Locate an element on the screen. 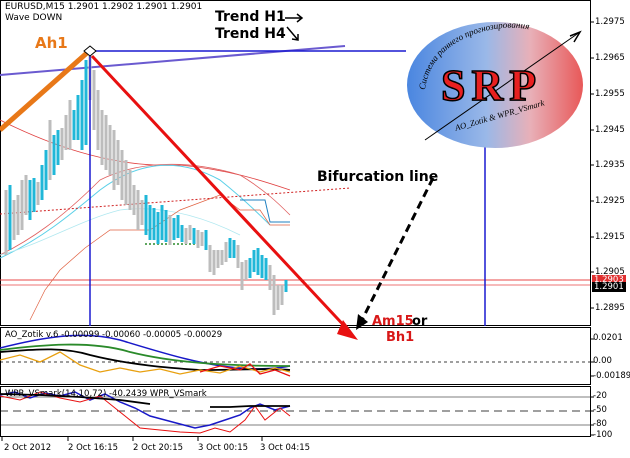 This screenshot has height=458, width=630. blue-step-line is located at coordinates (265, 211).